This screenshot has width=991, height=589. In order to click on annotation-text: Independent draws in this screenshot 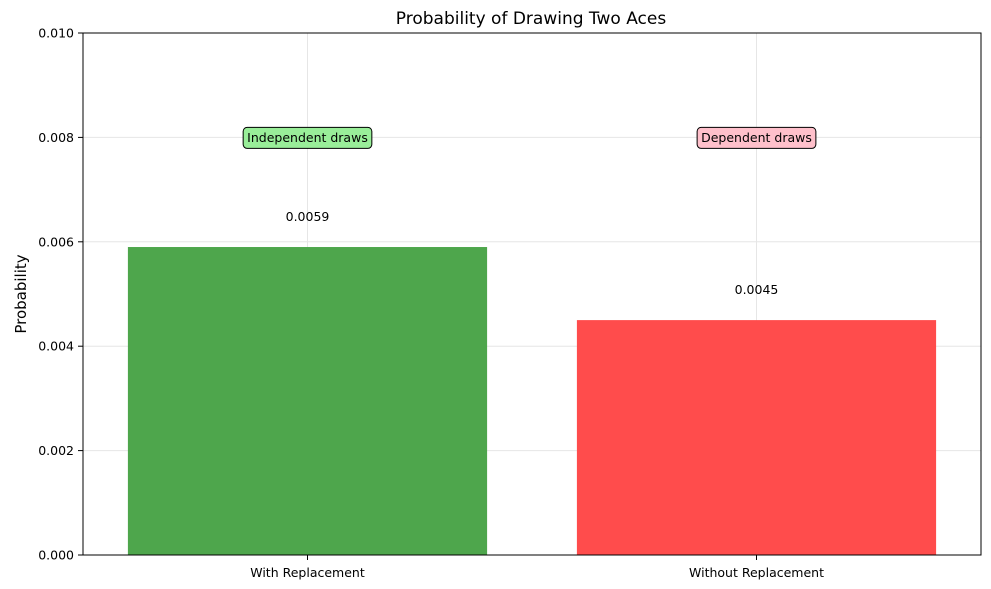, I will do `click(307, 137)`.